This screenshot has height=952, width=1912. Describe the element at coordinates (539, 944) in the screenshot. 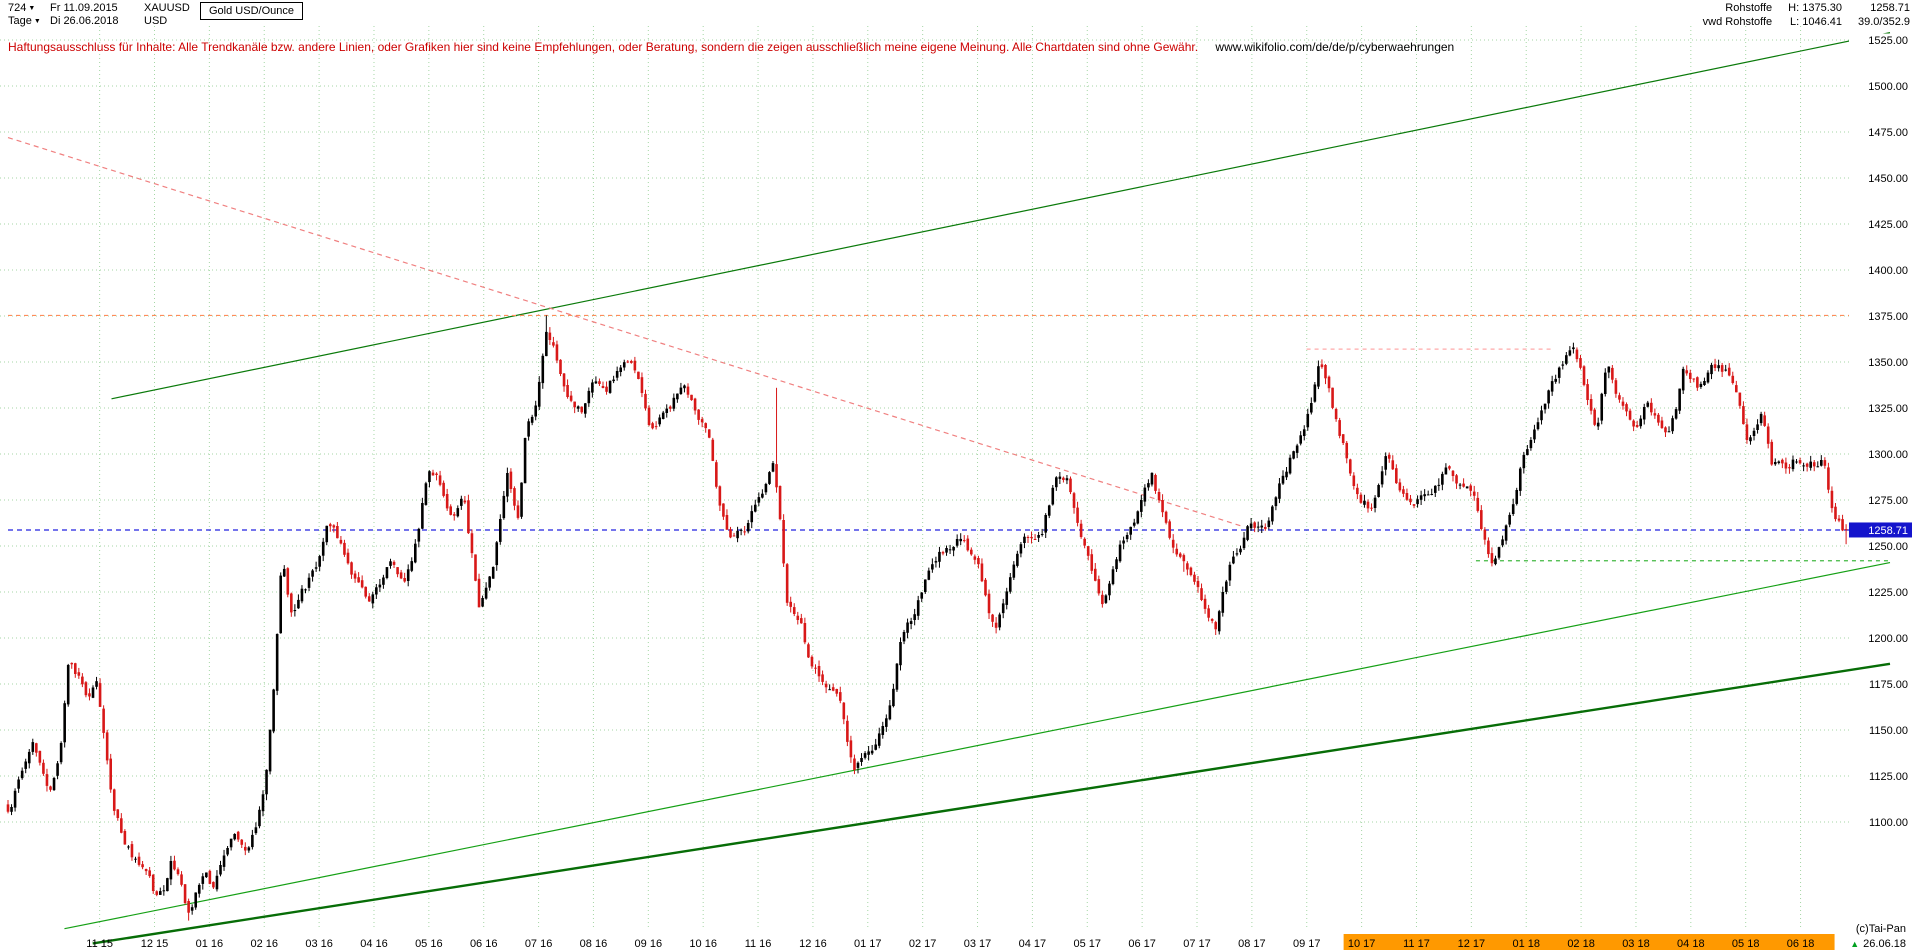

I see `x-axis-label: 07 16` at that location.